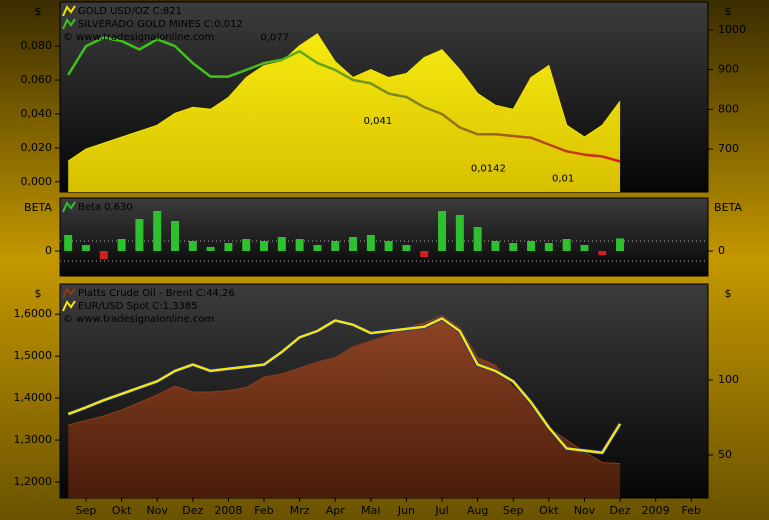  I want to click on y2-tick-label: 1000, so click(732, 29).